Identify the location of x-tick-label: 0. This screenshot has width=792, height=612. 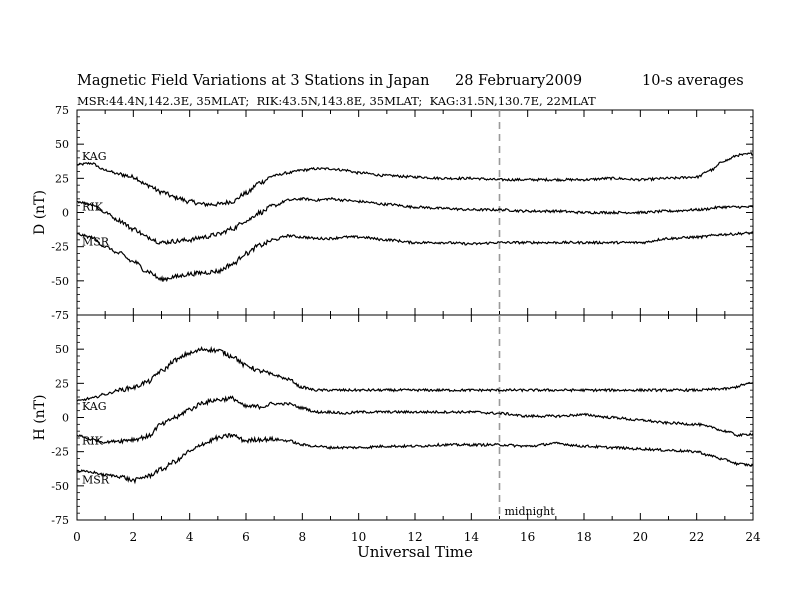
(77, 537).